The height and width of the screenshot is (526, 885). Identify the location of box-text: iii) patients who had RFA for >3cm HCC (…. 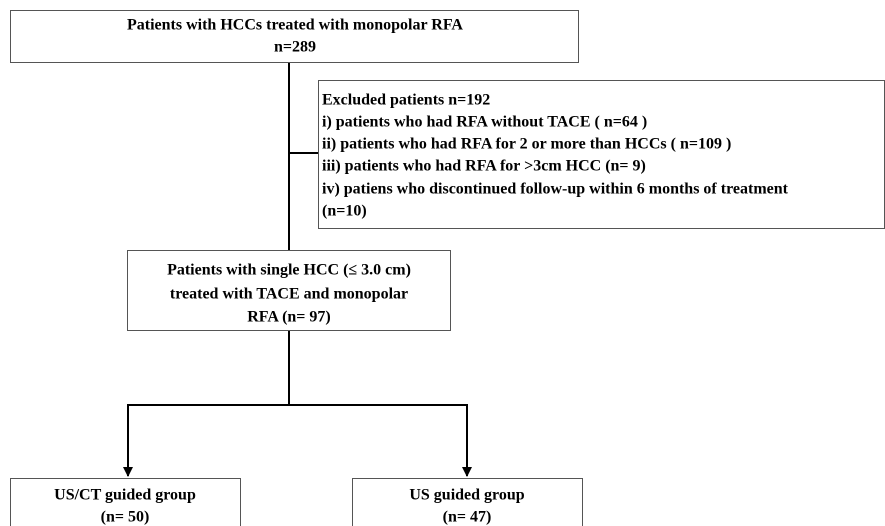
(484, 166).